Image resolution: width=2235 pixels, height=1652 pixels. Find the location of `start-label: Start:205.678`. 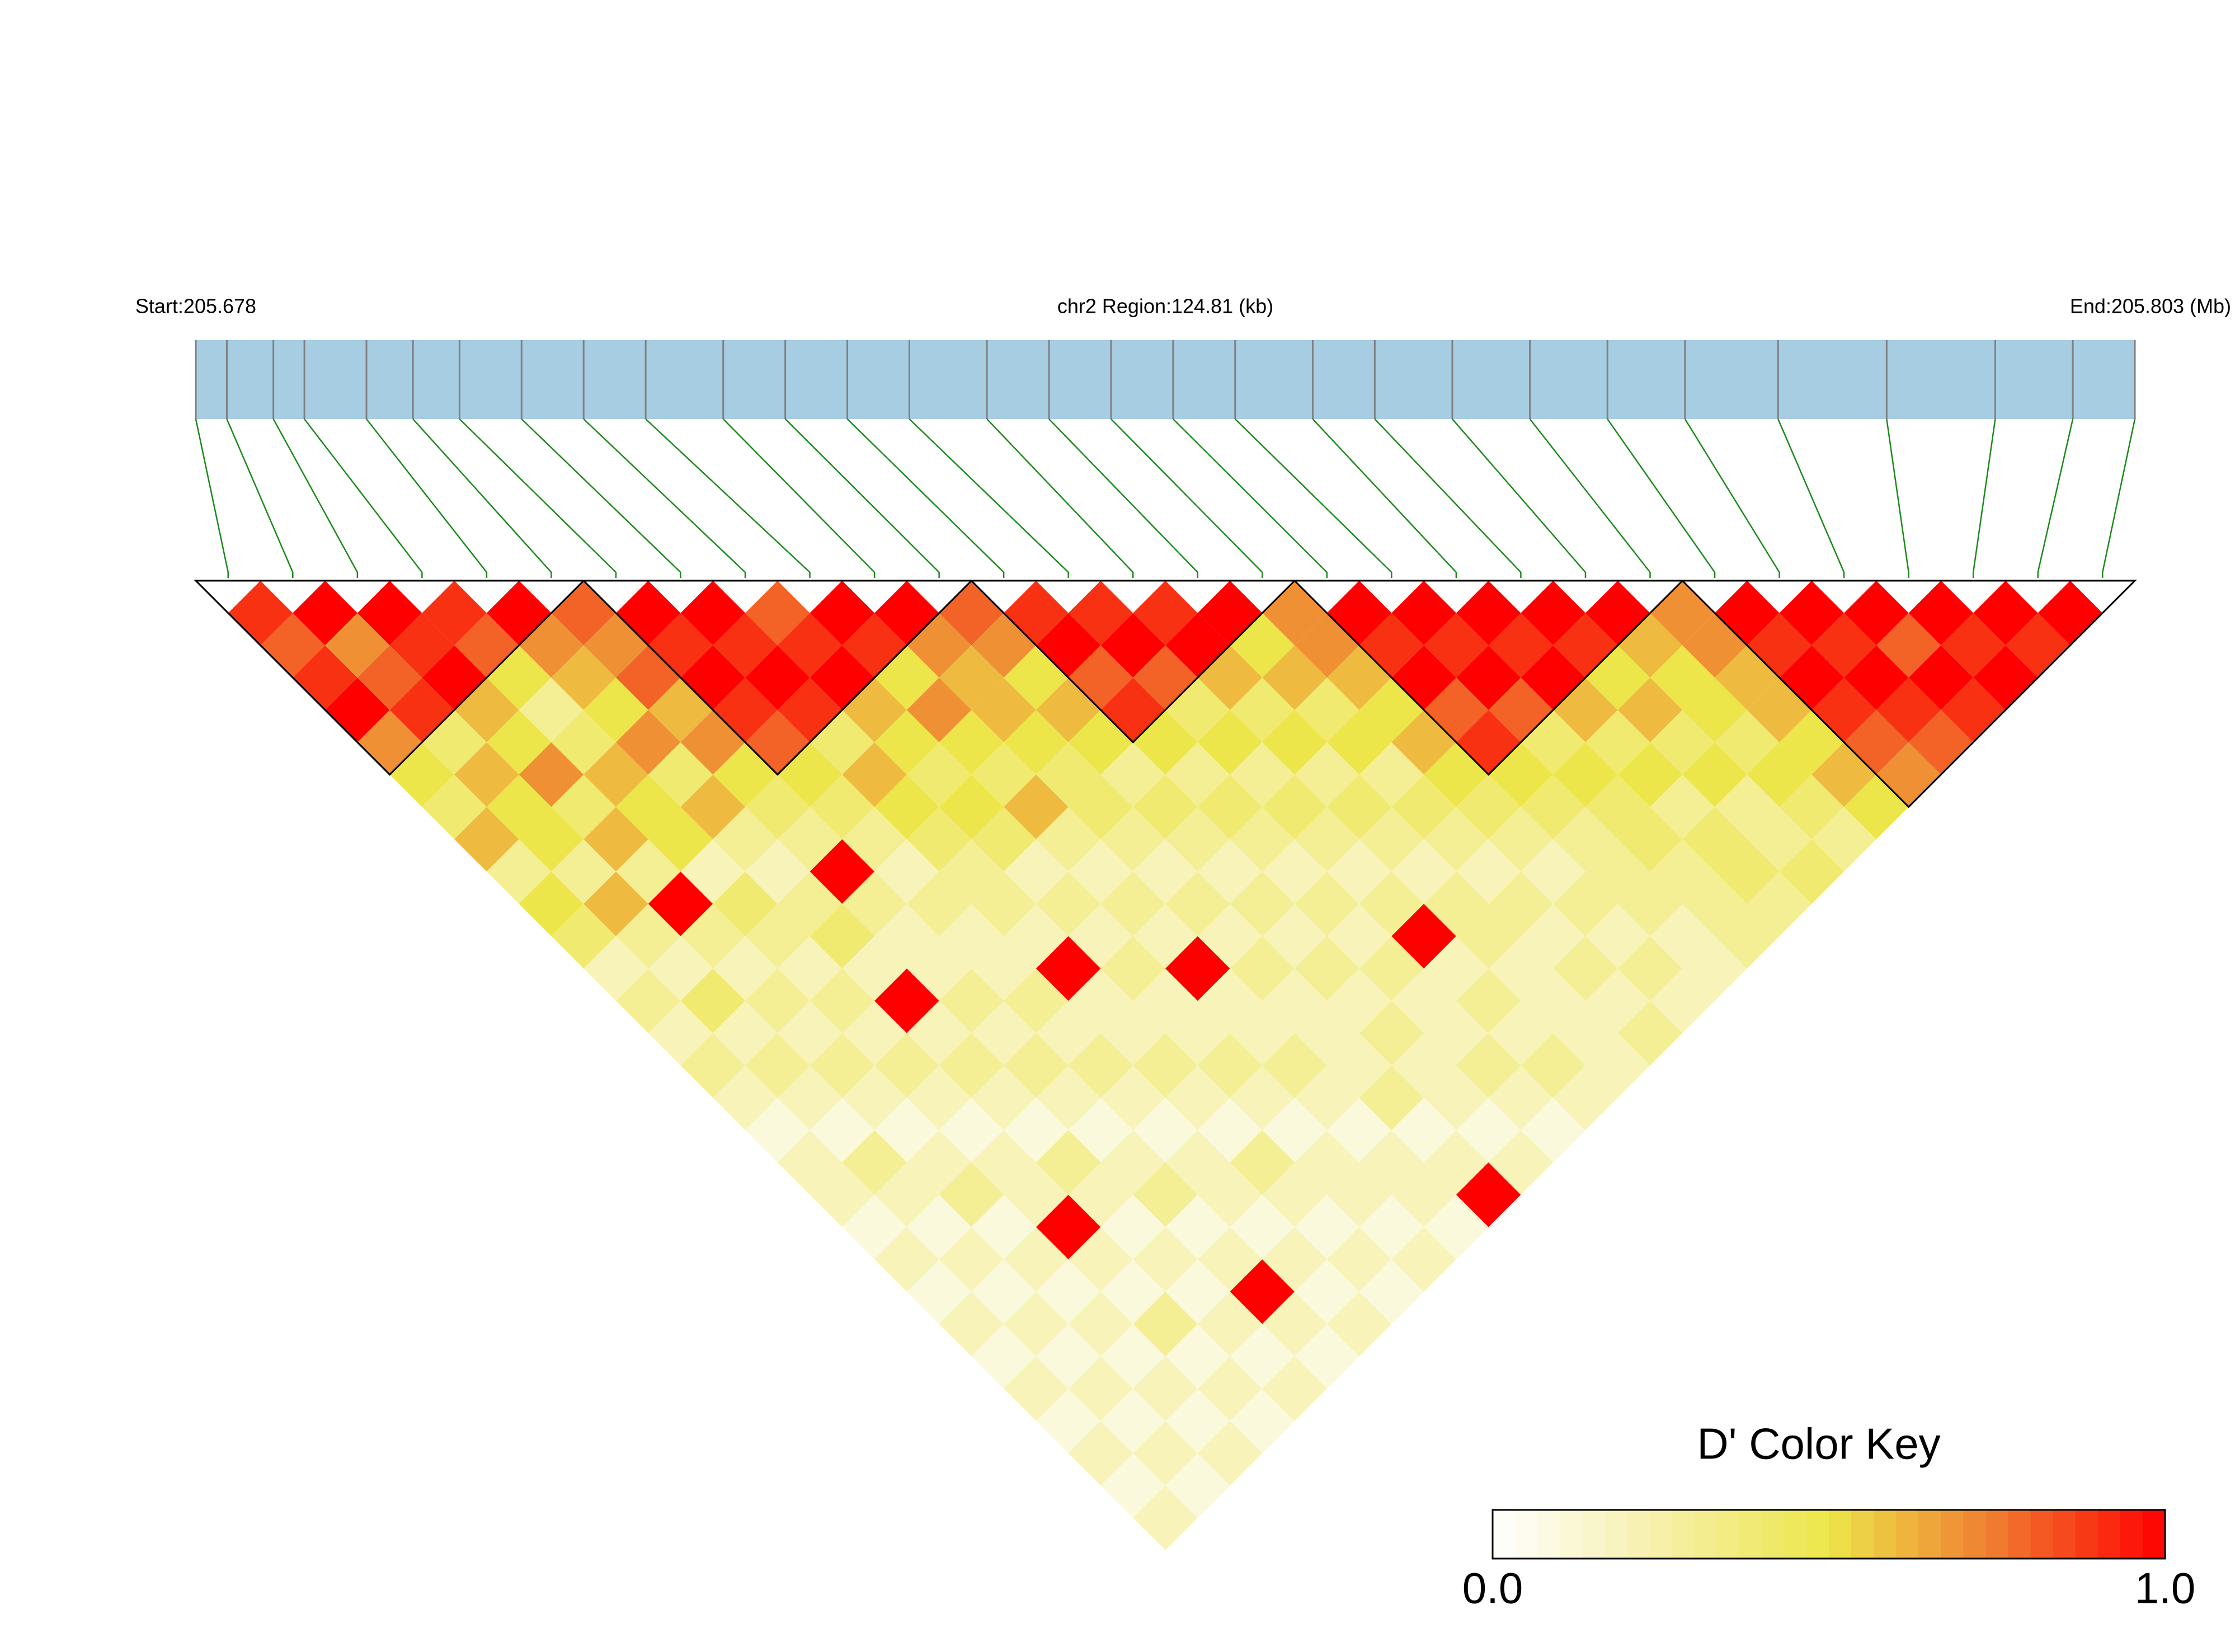

start-label: Start:205.678 is located at coordinates (196, 306).